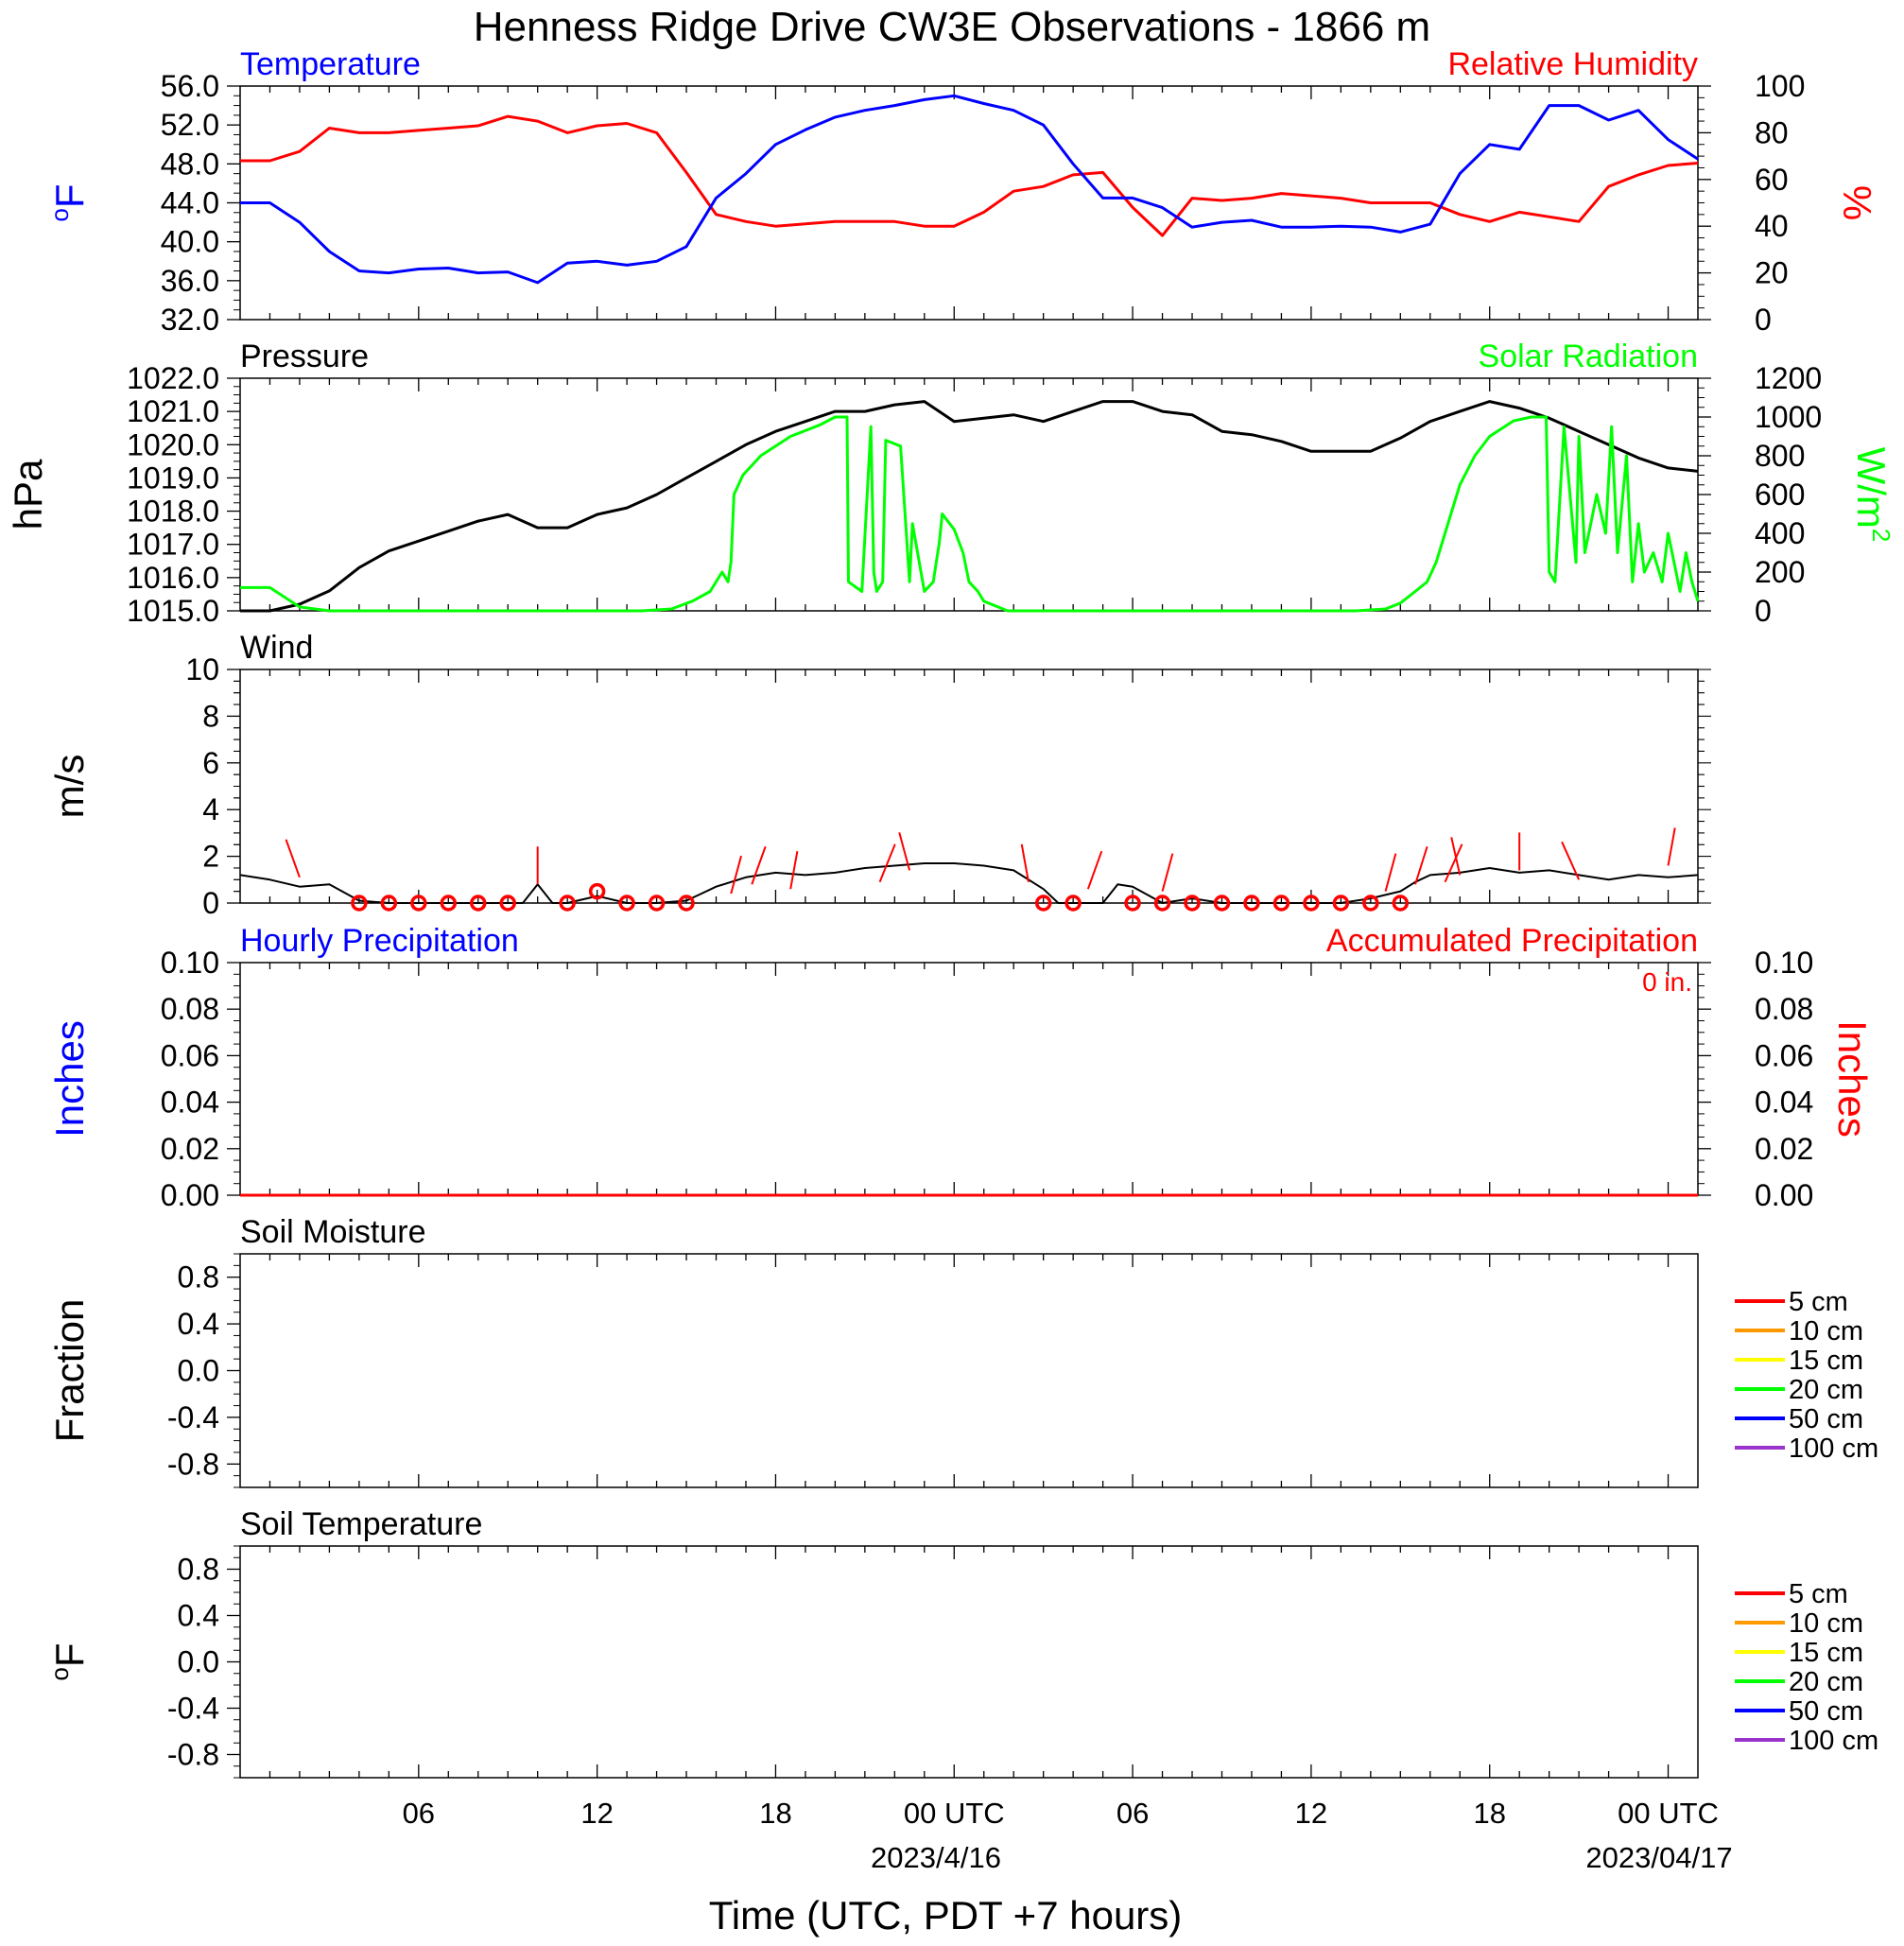 The height and width of the screenshot is (1946, 1904). Describe the element at coordinates (190, 320) in the screenshot. I see `y-tick-label-left: 32.0` at that location.